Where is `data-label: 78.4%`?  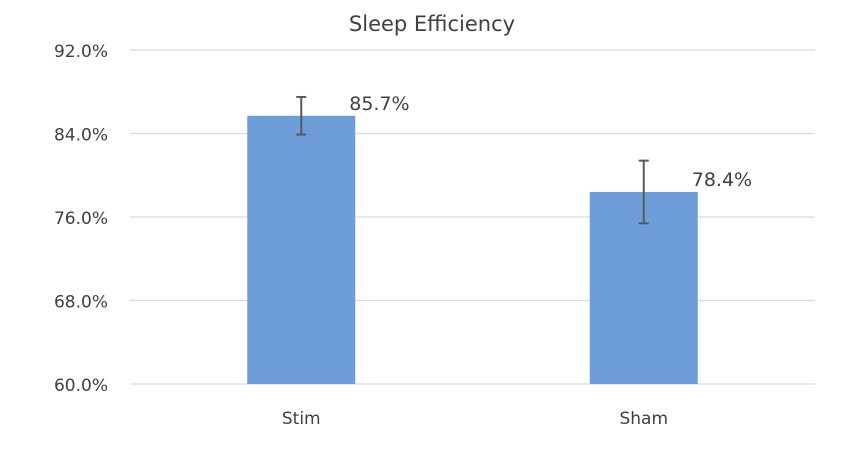 data-label: 78.4% is located at coordinates (722, 180).